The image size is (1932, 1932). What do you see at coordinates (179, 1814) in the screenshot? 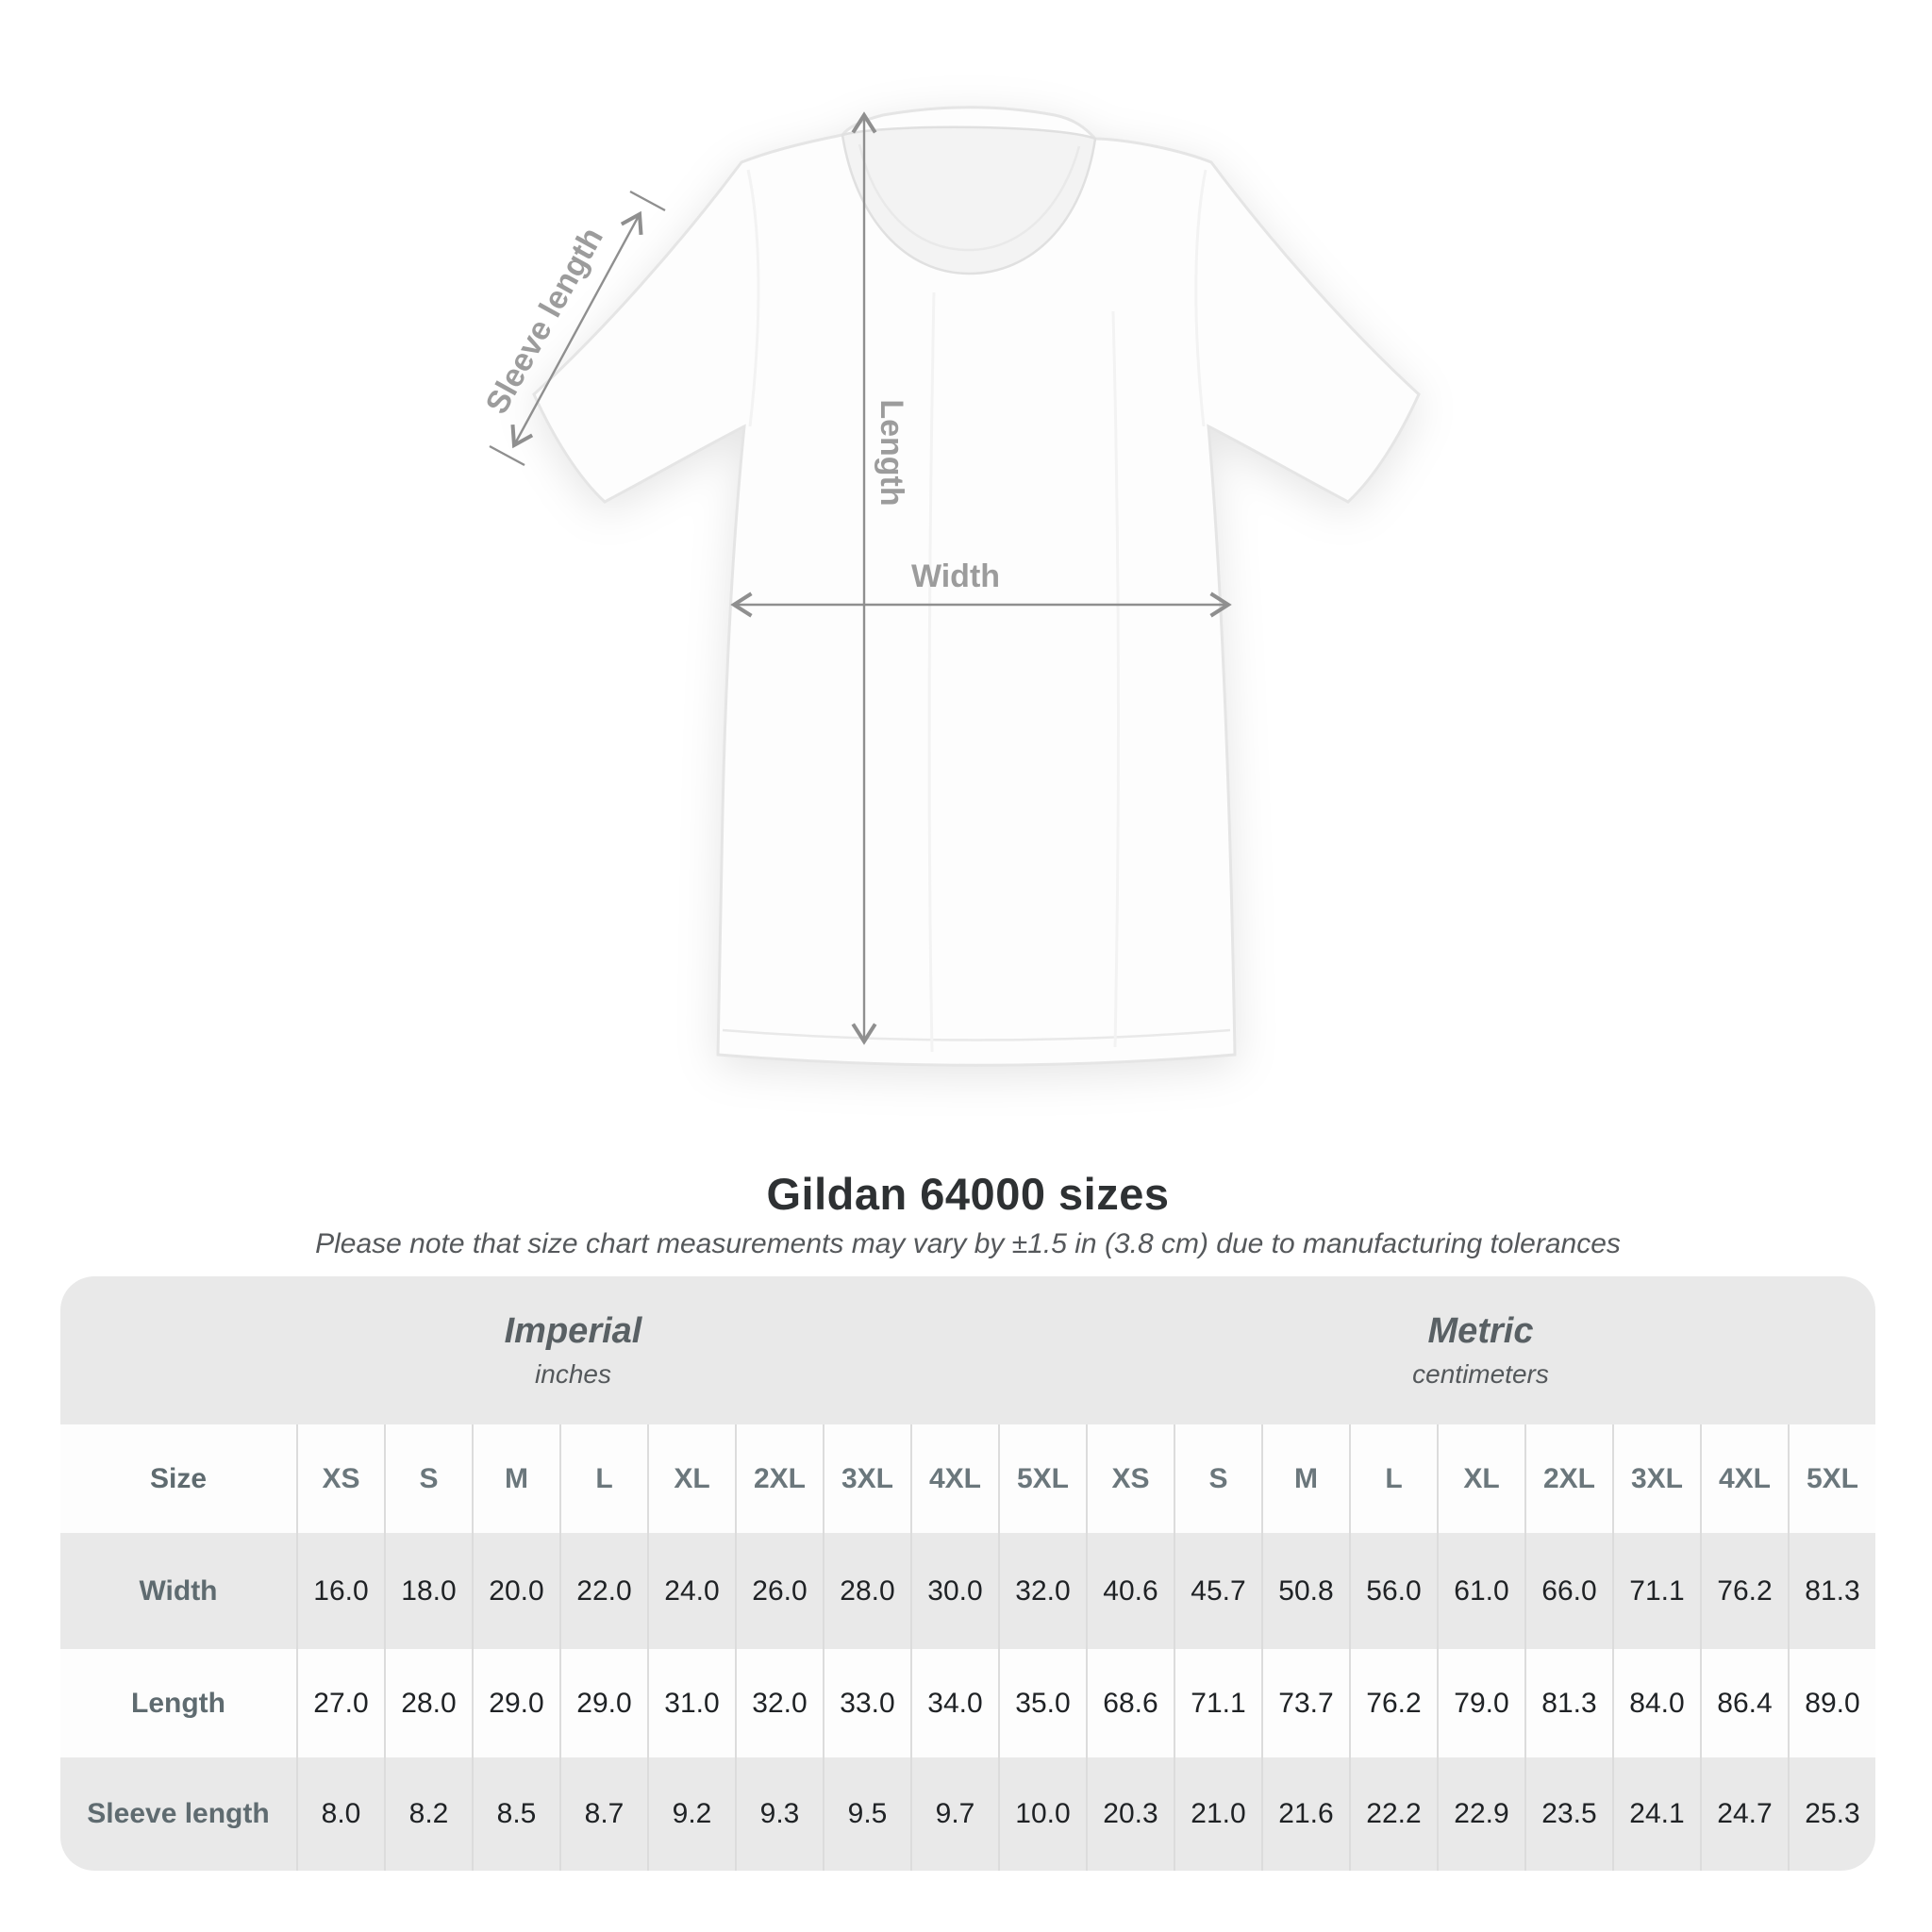
I see `row-label-sleeve-length: Sleeve length` at bounding box center [179, 1814].